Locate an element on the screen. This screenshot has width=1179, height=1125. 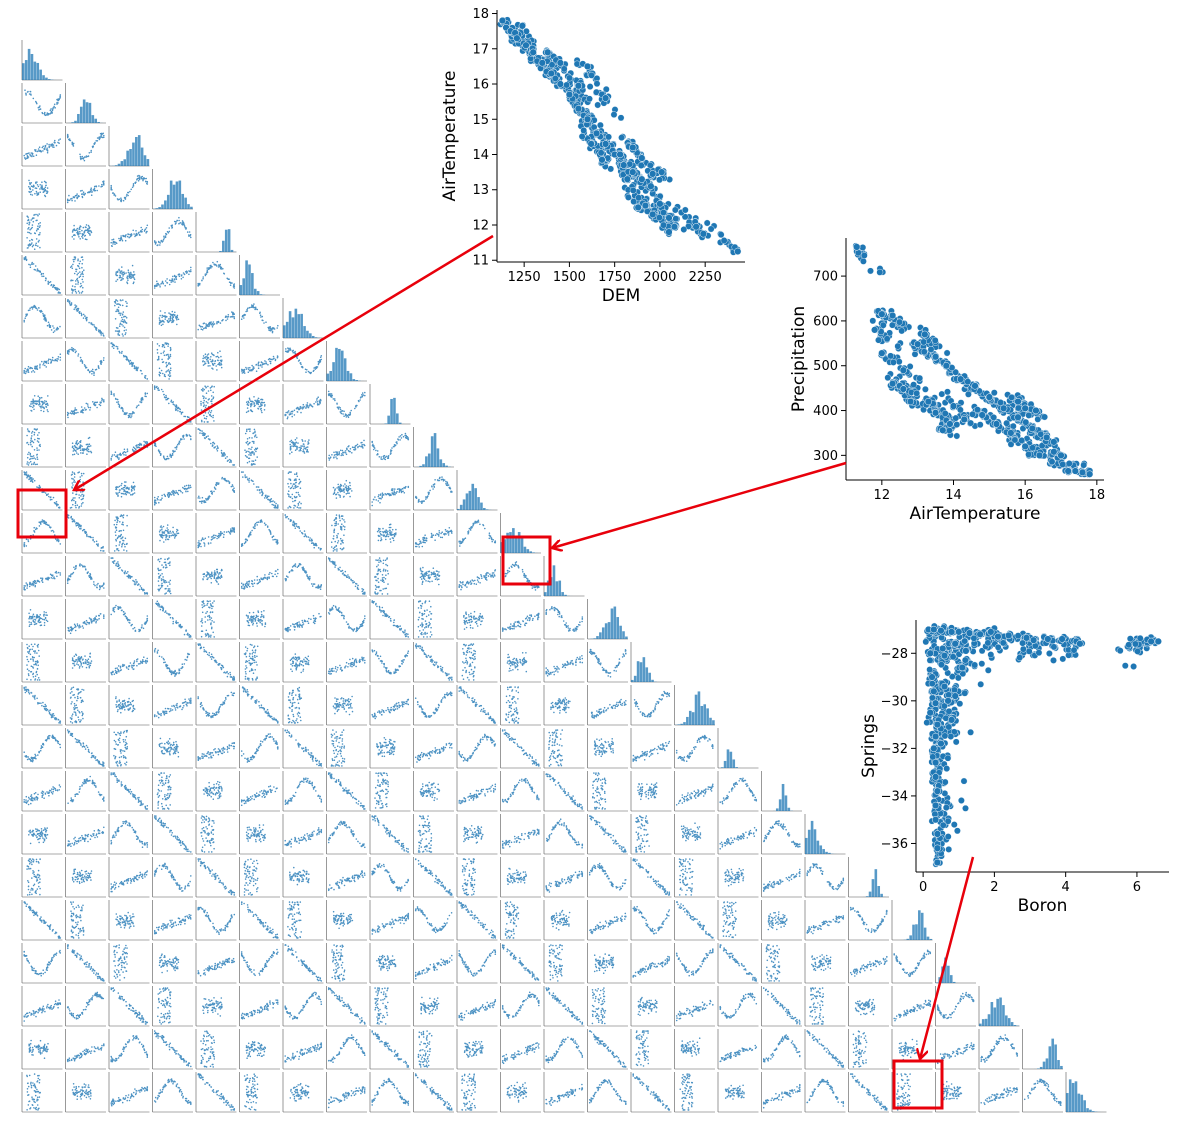
pairplot-cell-r8-c2 is located at coordinates (129, 404).